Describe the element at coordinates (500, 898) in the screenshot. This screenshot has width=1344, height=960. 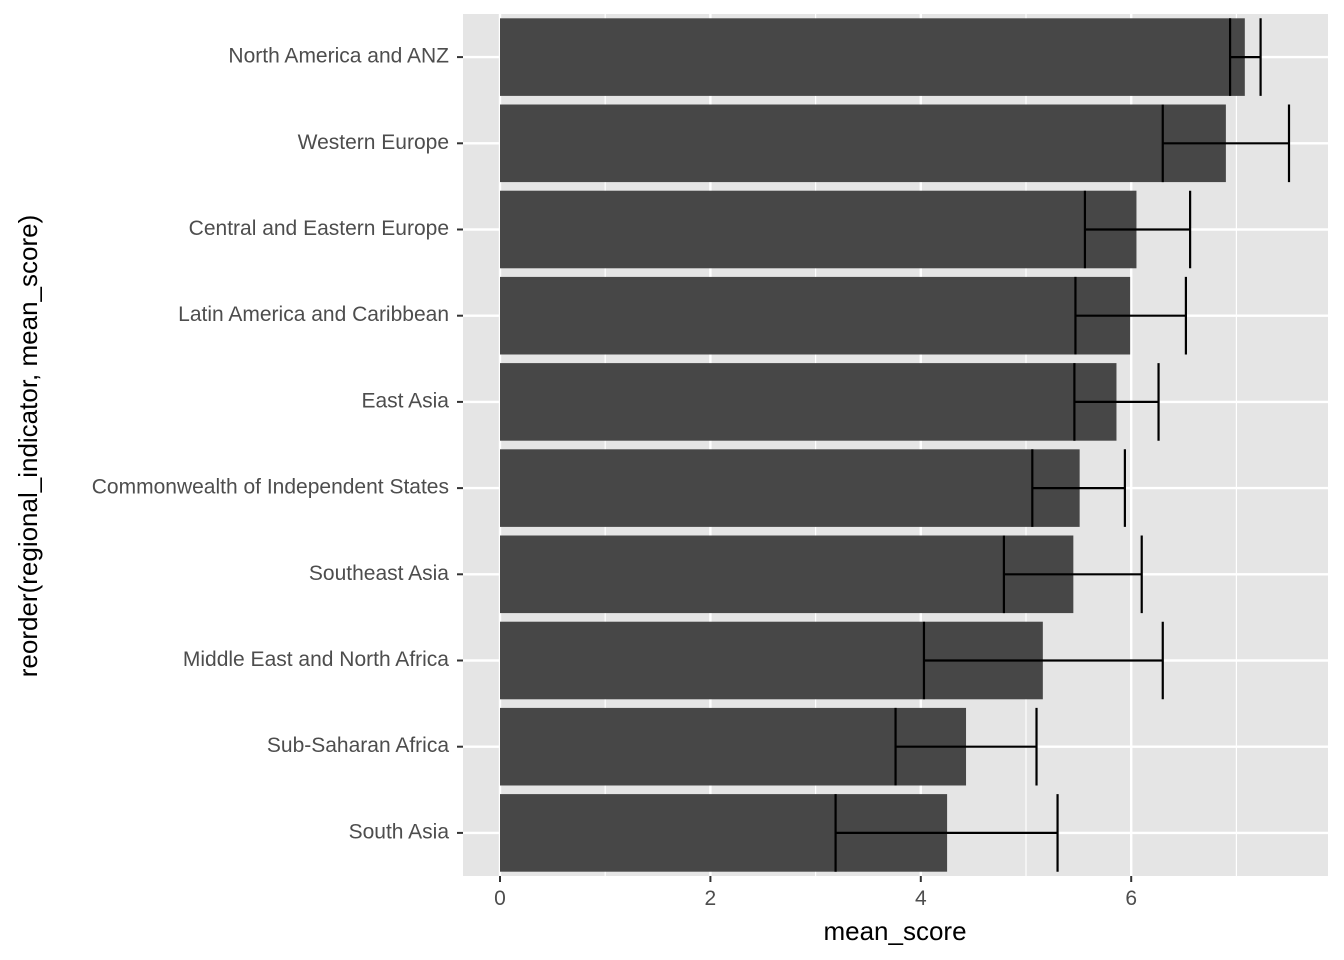
I see `x-tick-label: 0` at that location.